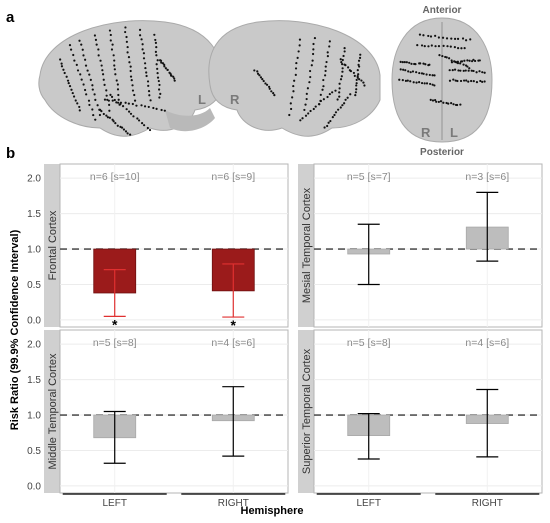 The width and height of the screenshot is (550, 523). I want to click on facet-panel: Mesial Temporal Cortex n=5 [s=7] n=3 [s=6], so click(420, 245).